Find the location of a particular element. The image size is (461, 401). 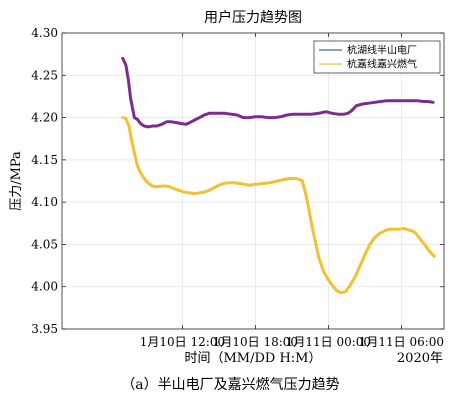

y-tick-label: 4.10 is located at coordinates (44, 202).